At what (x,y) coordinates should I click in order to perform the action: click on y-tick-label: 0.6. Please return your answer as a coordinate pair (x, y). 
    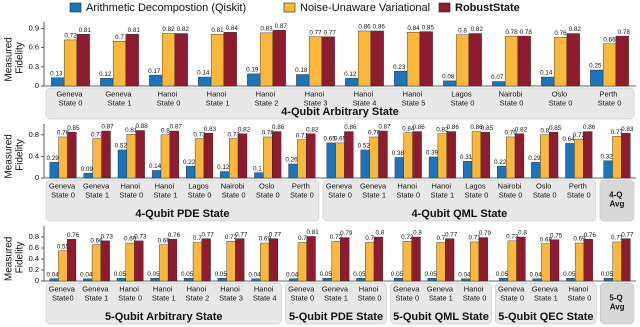
    Looking at the image, I should click on (34, 47).